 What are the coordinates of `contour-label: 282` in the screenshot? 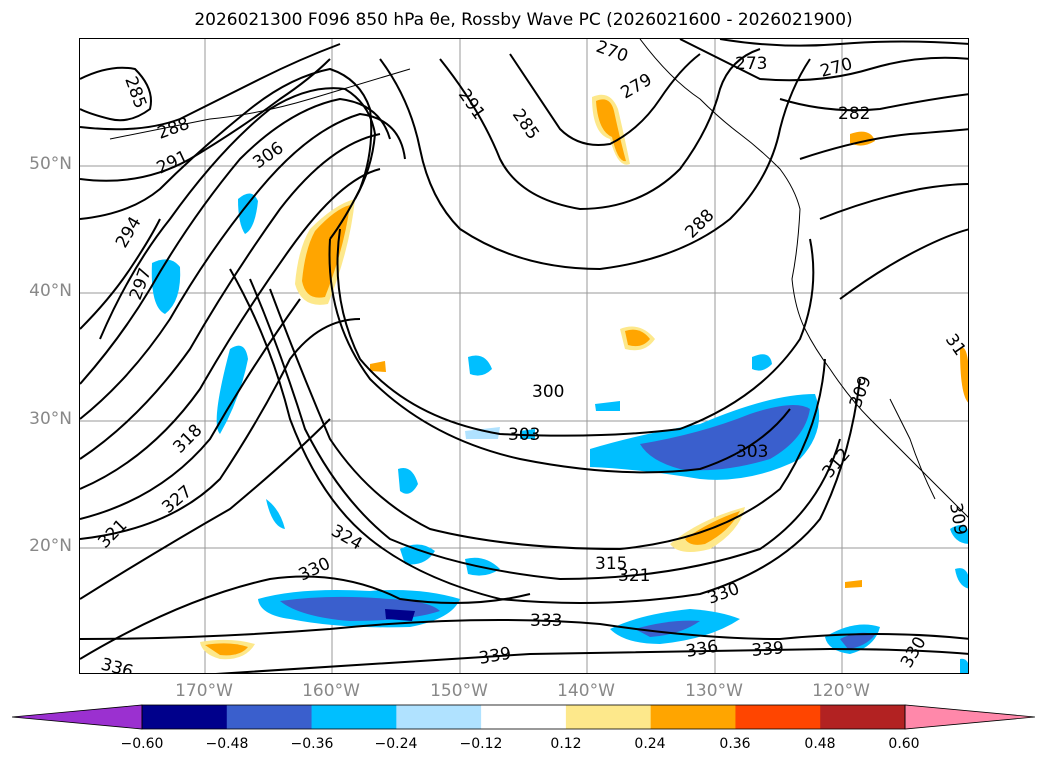 It's located at (854, 114).